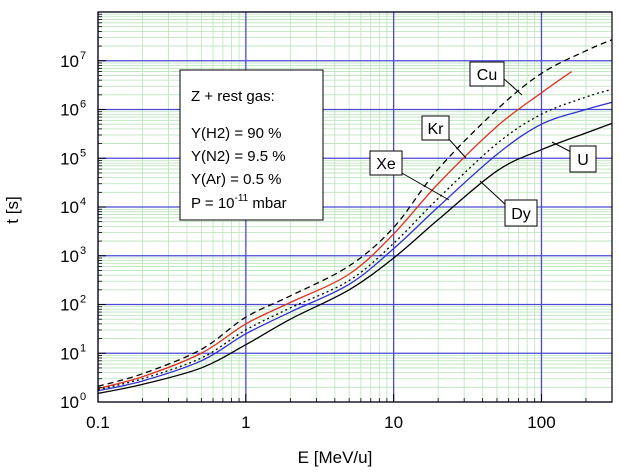 This screenshot has width=620, height=472. I want to click on info-box-line2: Y(N2) = 9.5 %, so click(238, 156).